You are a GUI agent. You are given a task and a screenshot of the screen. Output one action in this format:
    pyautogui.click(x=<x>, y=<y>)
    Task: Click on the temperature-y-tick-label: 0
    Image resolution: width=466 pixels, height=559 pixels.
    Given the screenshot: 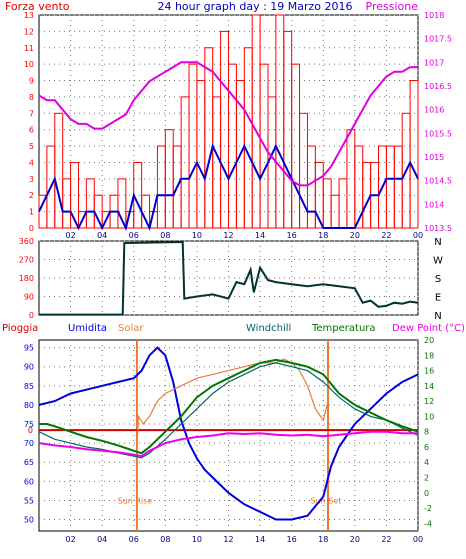 What is the action you would take?
    pyautogui.click(x=426, y=493)
    